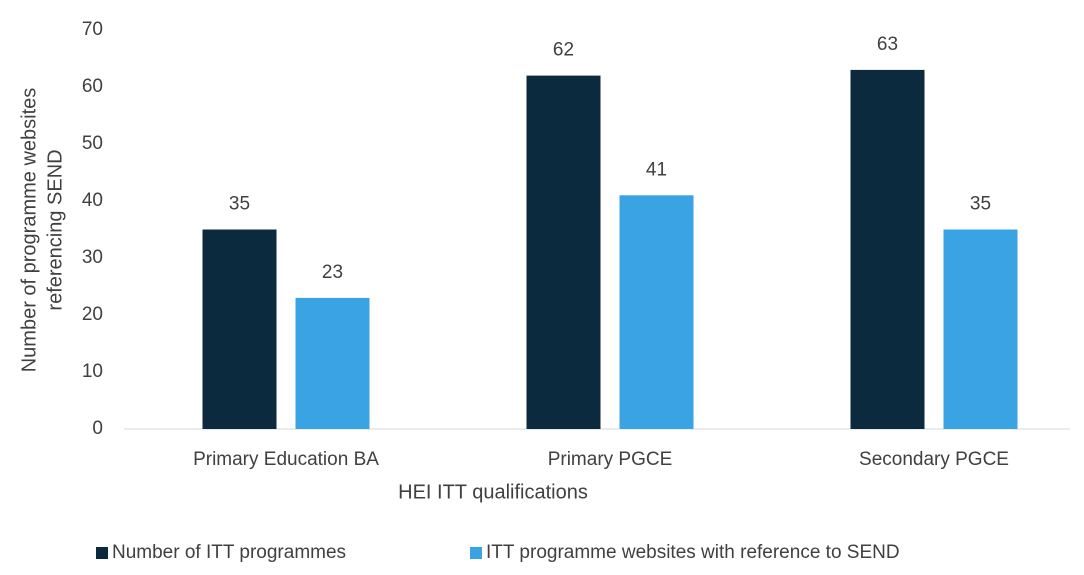 This screenshot has width=1084, height=575. Describe the element at coordinates (332, 272) in the screenshot. I see `data-label: 23` at that location.